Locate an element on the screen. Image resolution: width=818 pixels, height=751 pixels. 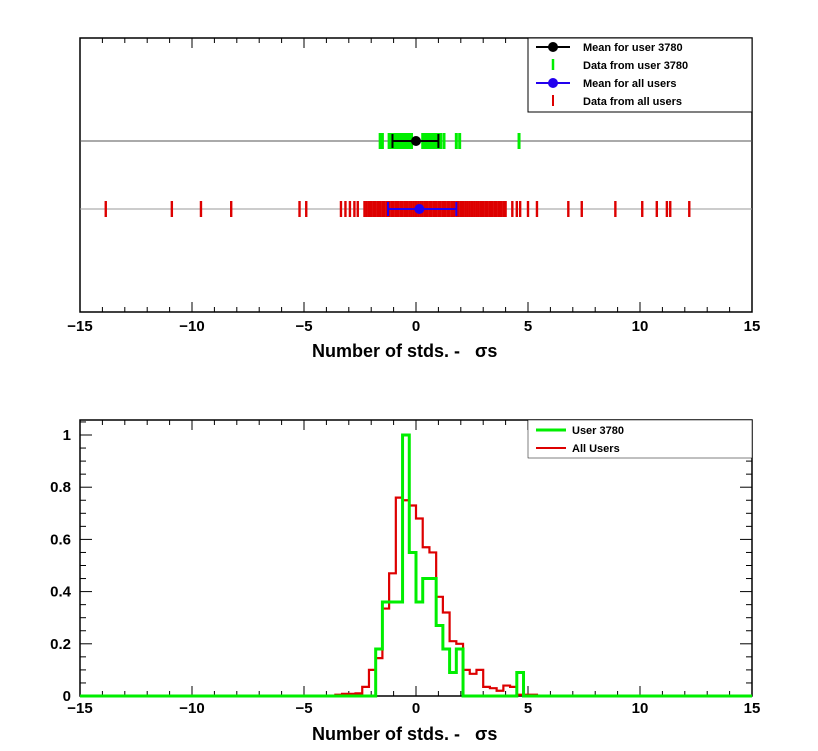
legend-mean-all-marker is located at coordinates (553, 83).